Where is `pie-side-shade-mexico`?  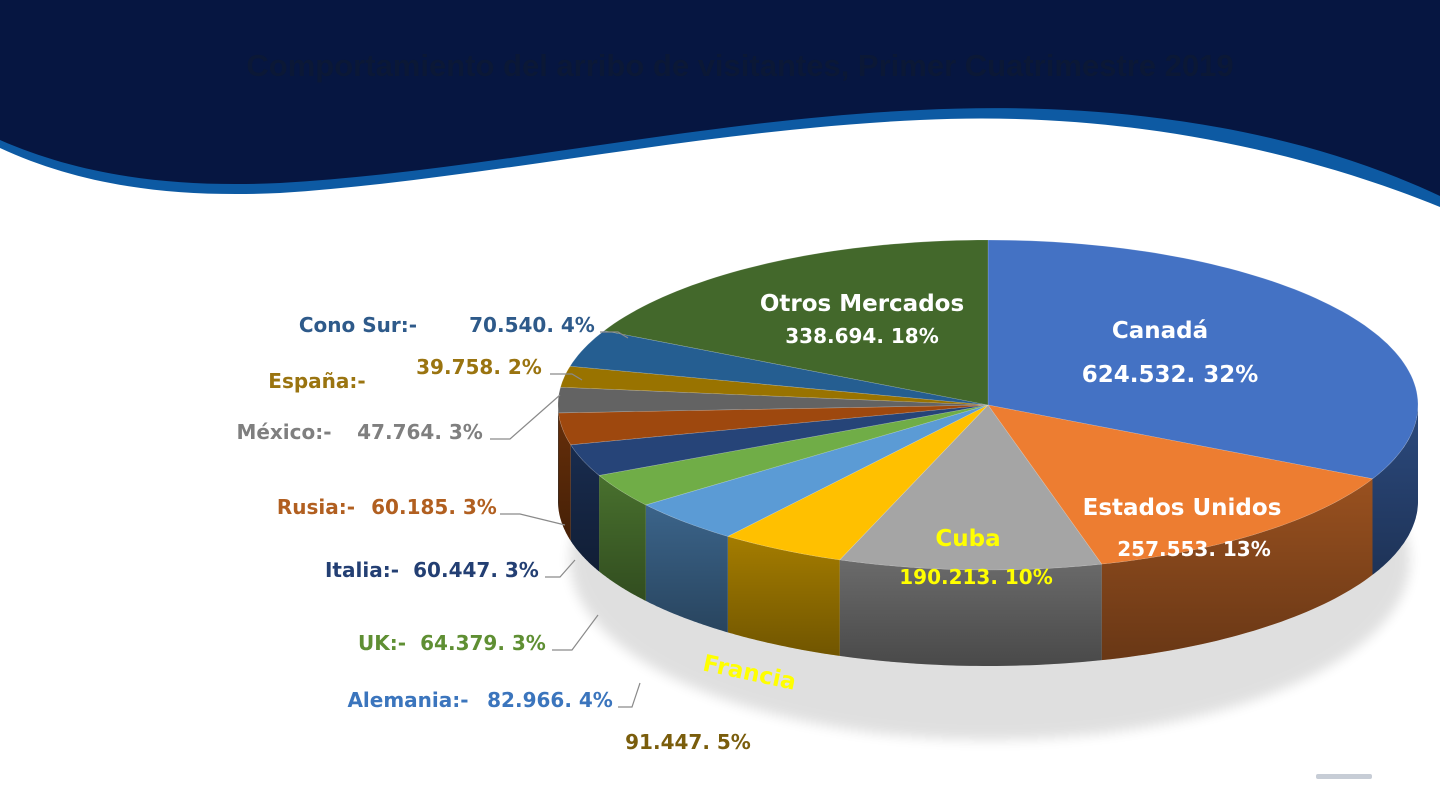
pie-side-shade-mexico is located at coordinates (558, 457).